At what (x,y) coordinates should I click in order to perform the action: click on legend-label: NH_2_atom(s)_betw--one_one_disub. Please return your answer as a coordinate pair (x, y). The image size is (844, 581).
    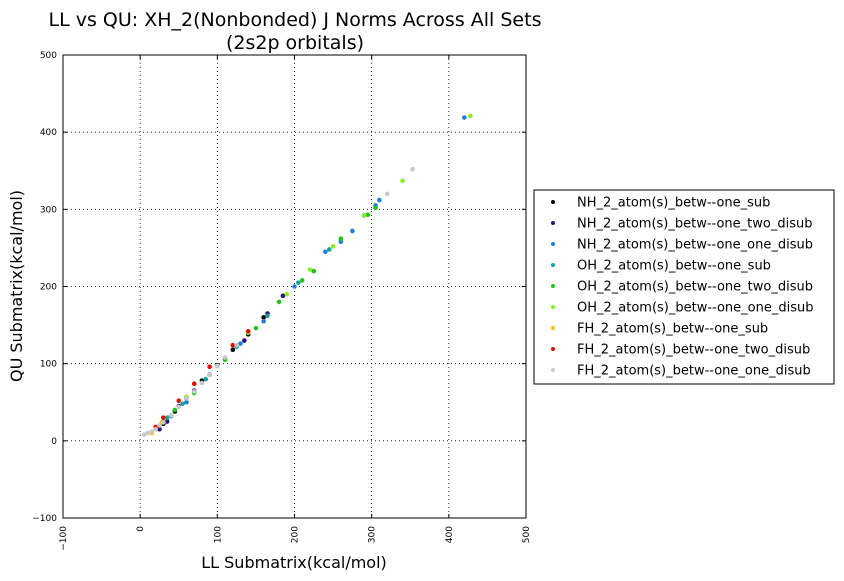
    Looking at the image, I should click on (695, 245).